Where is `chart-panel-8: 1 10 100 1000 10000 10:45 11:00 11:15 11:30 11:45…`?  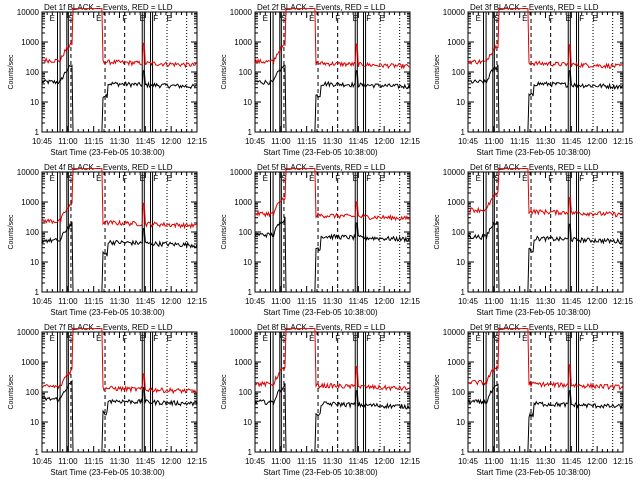
chart-panel-8: 1 10 100 1000 10000 10:45 11:00 11:15 11:30 11:45… is located at coordinates (321, 400).